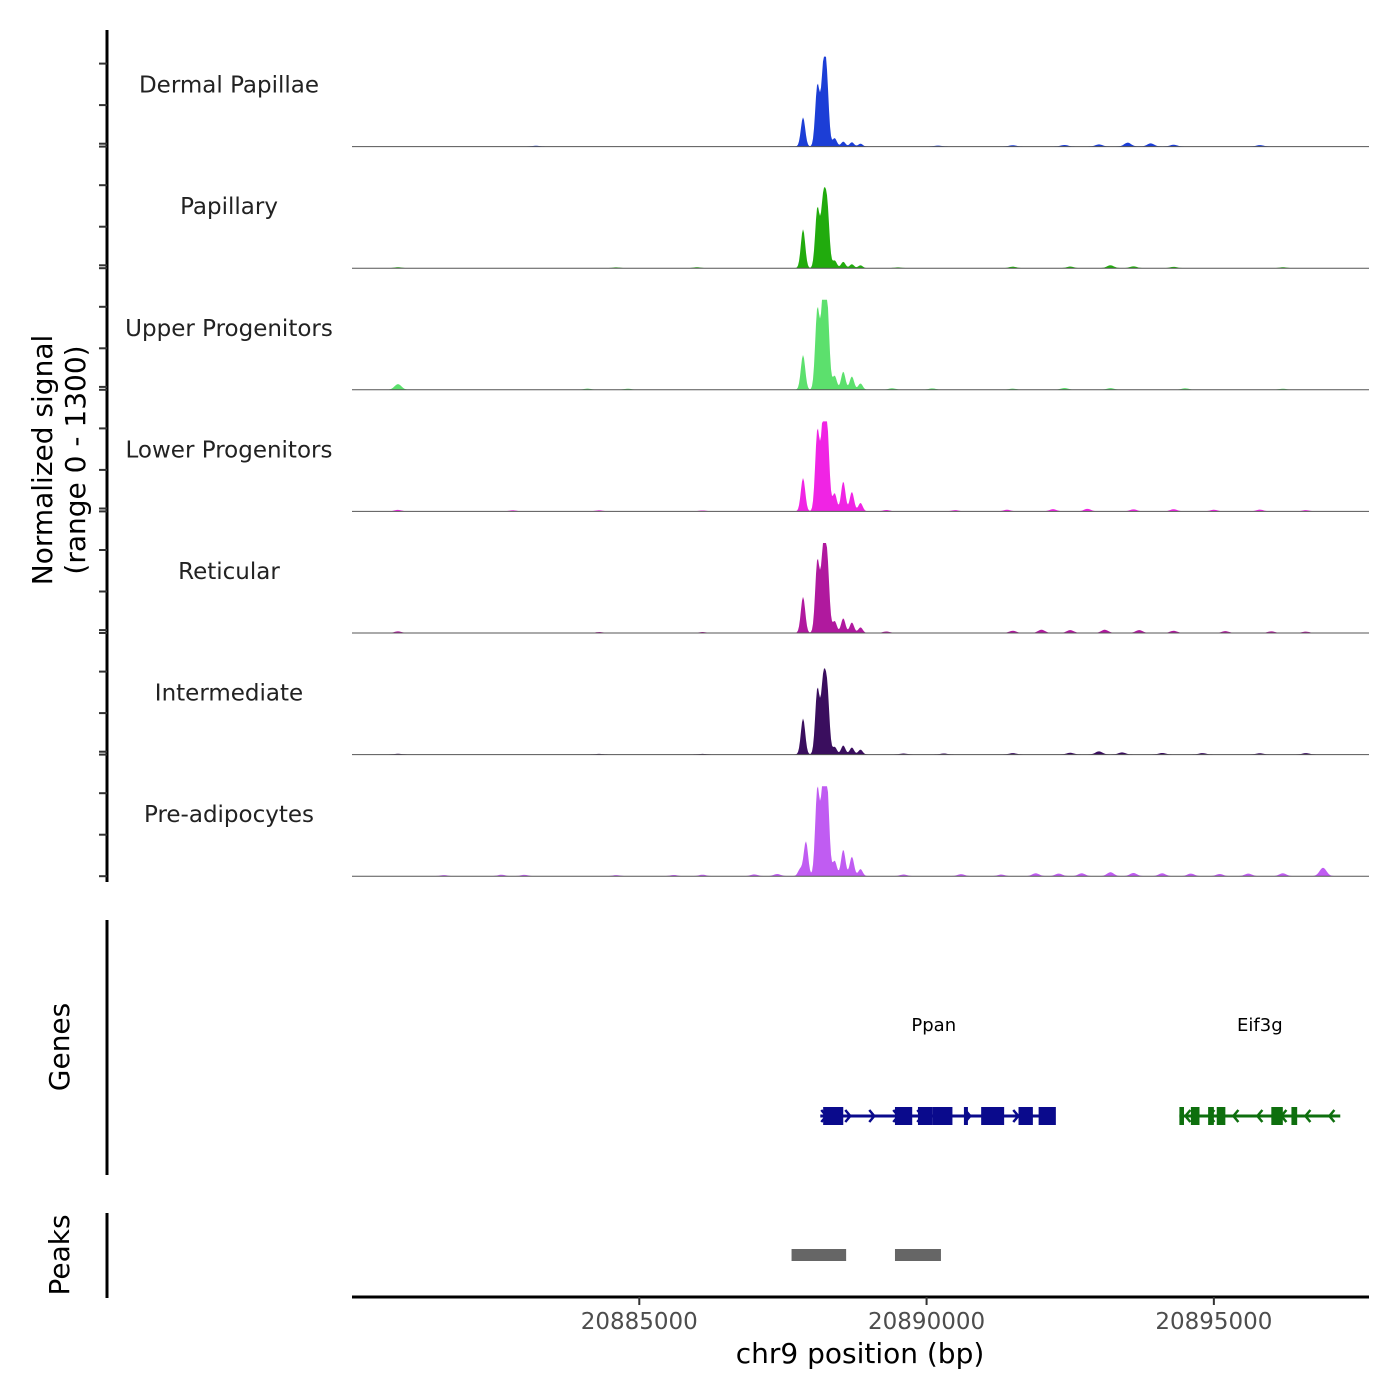 Image resolution: width=1400 pixels, height=1400 pixels. I want to click on x-ticks-layer: 20885000 20890000 20895000, so click(926, 1316).